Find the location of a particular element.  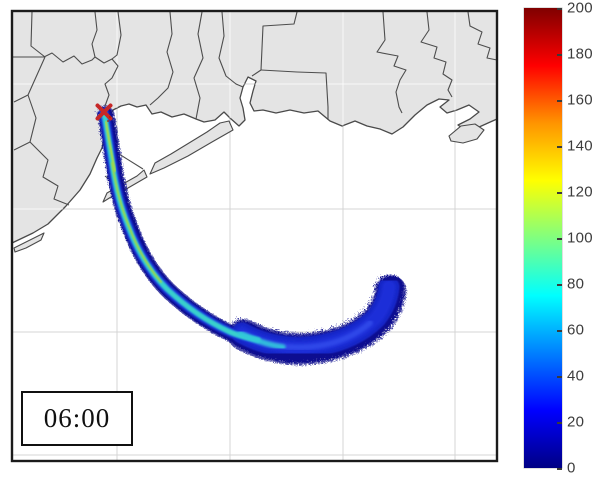

colorbar-tick-label: 200 is located at coordinates (580, 8).